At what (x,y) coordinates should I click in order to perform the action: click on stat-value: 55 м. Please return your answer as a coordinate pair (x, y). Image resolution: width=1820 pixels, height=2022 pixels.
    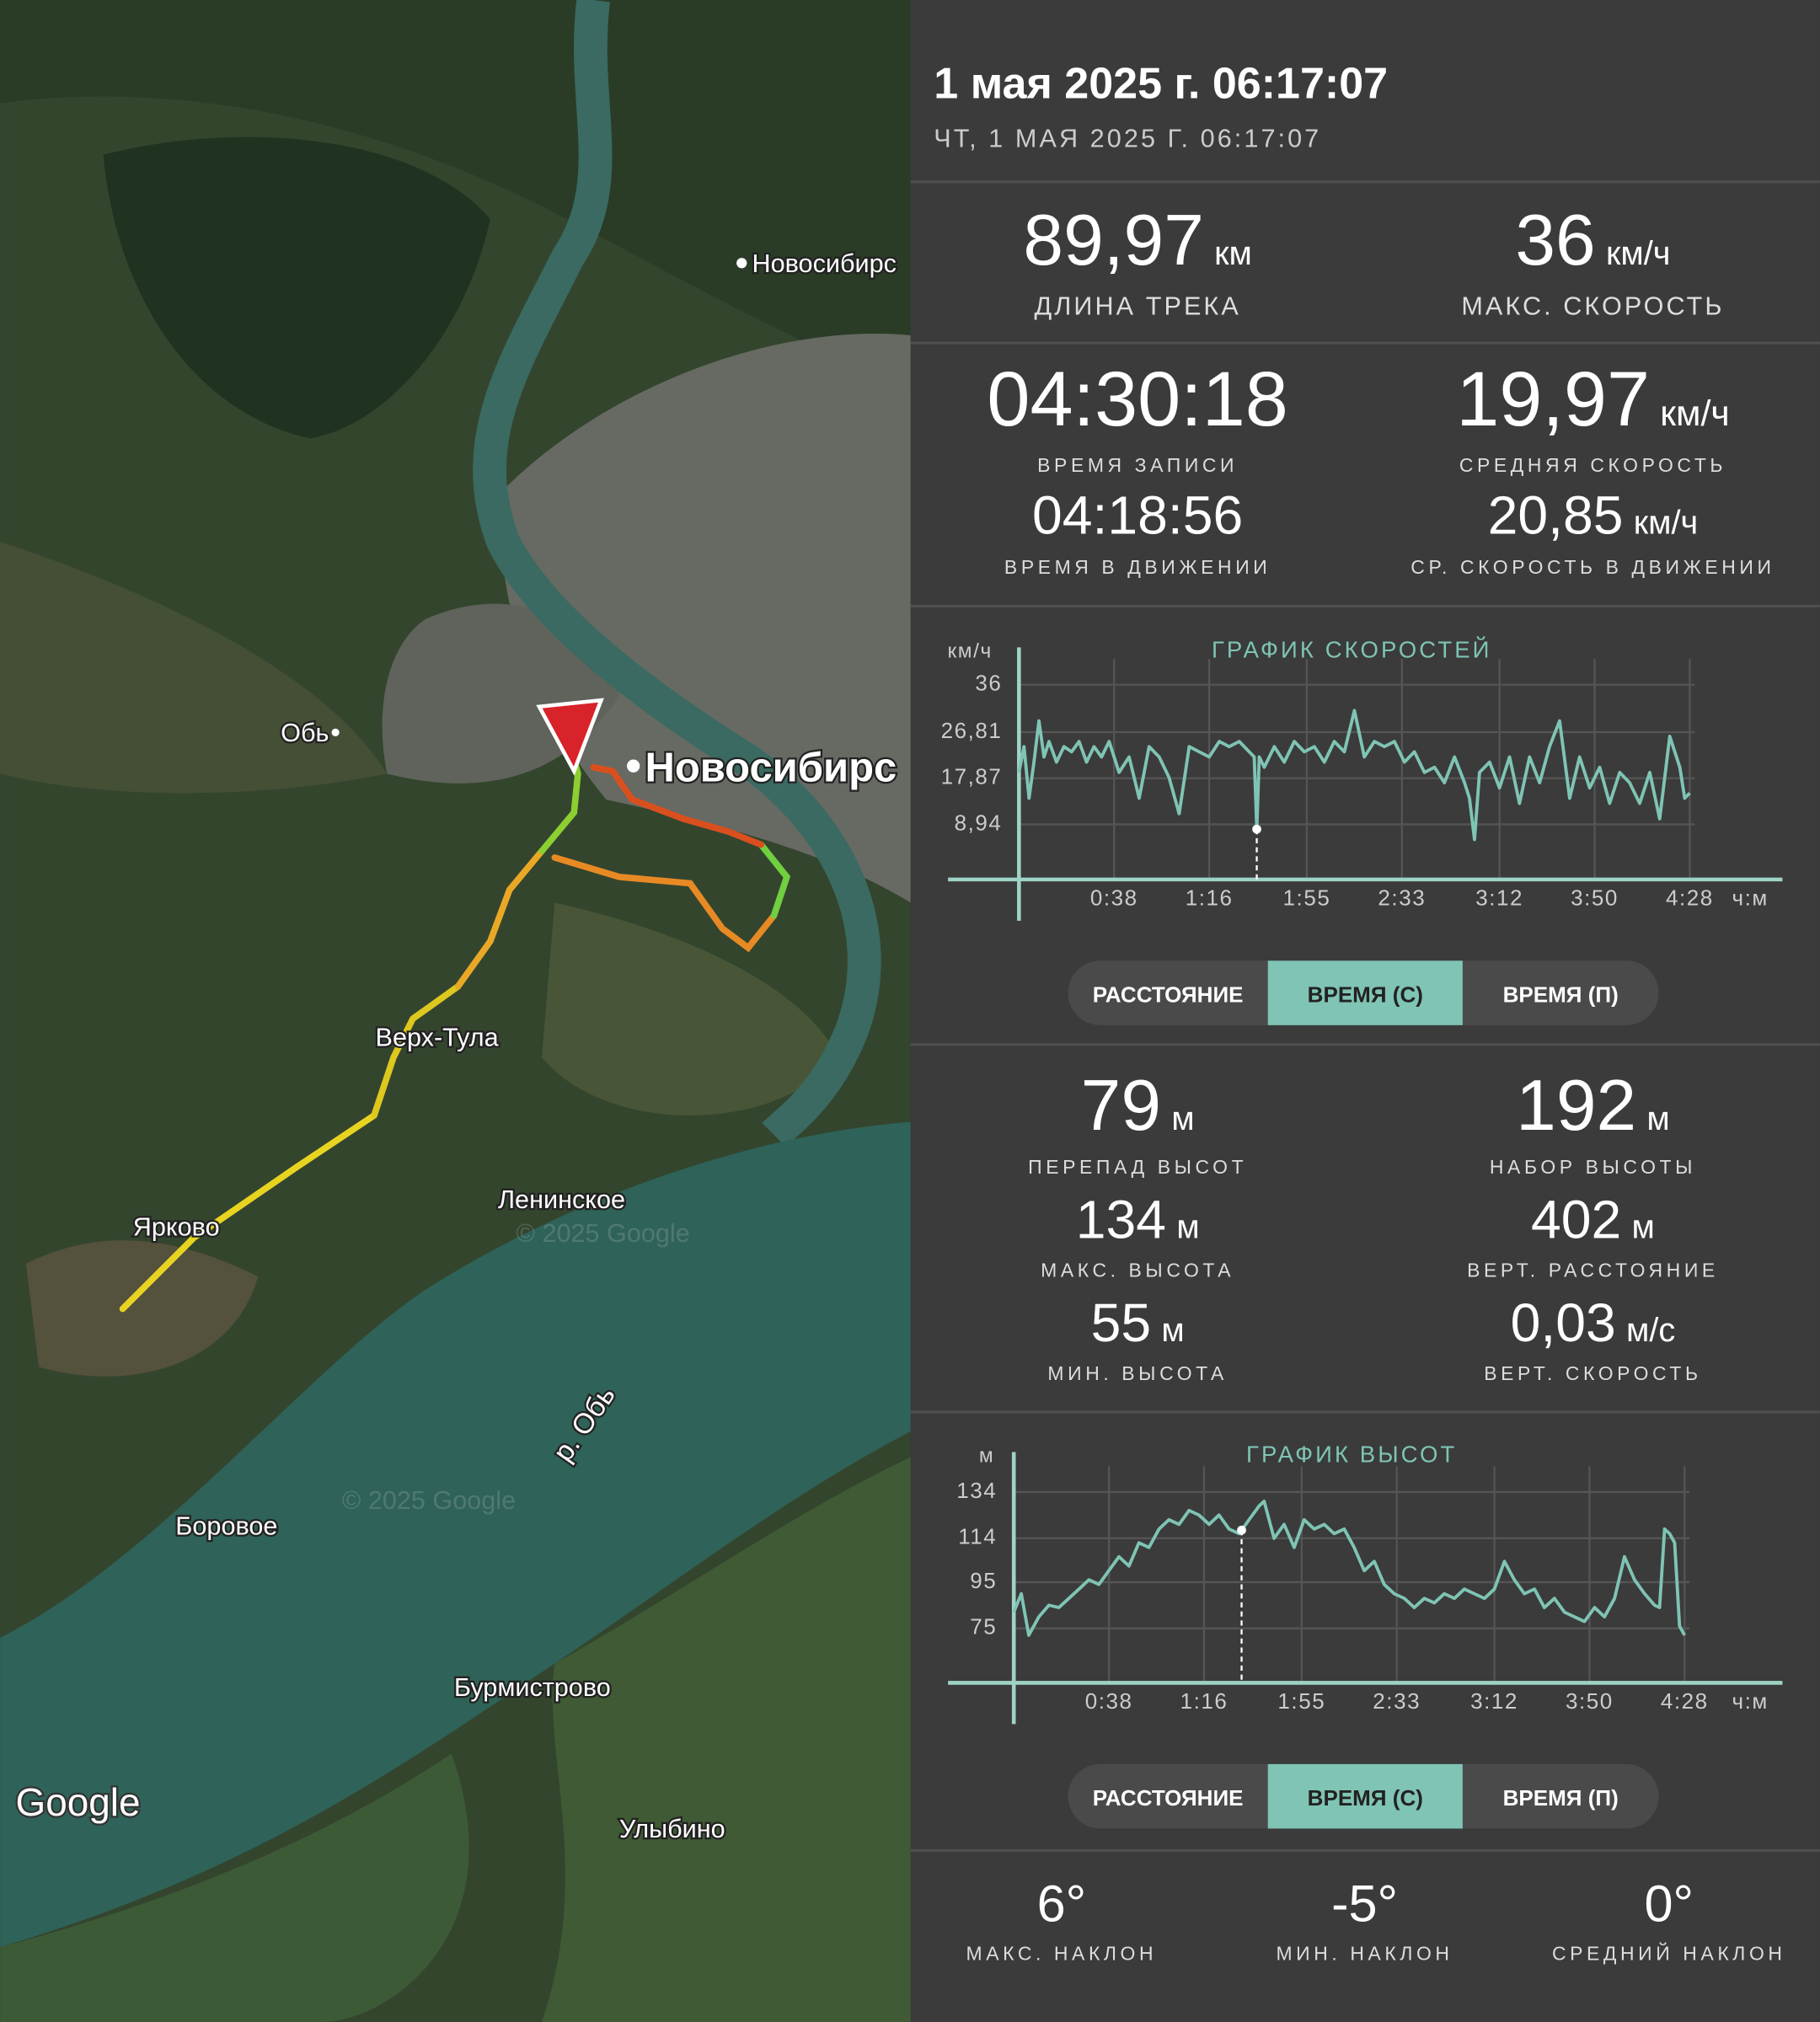
    Looking at the image, I should click on (1138, 1322).